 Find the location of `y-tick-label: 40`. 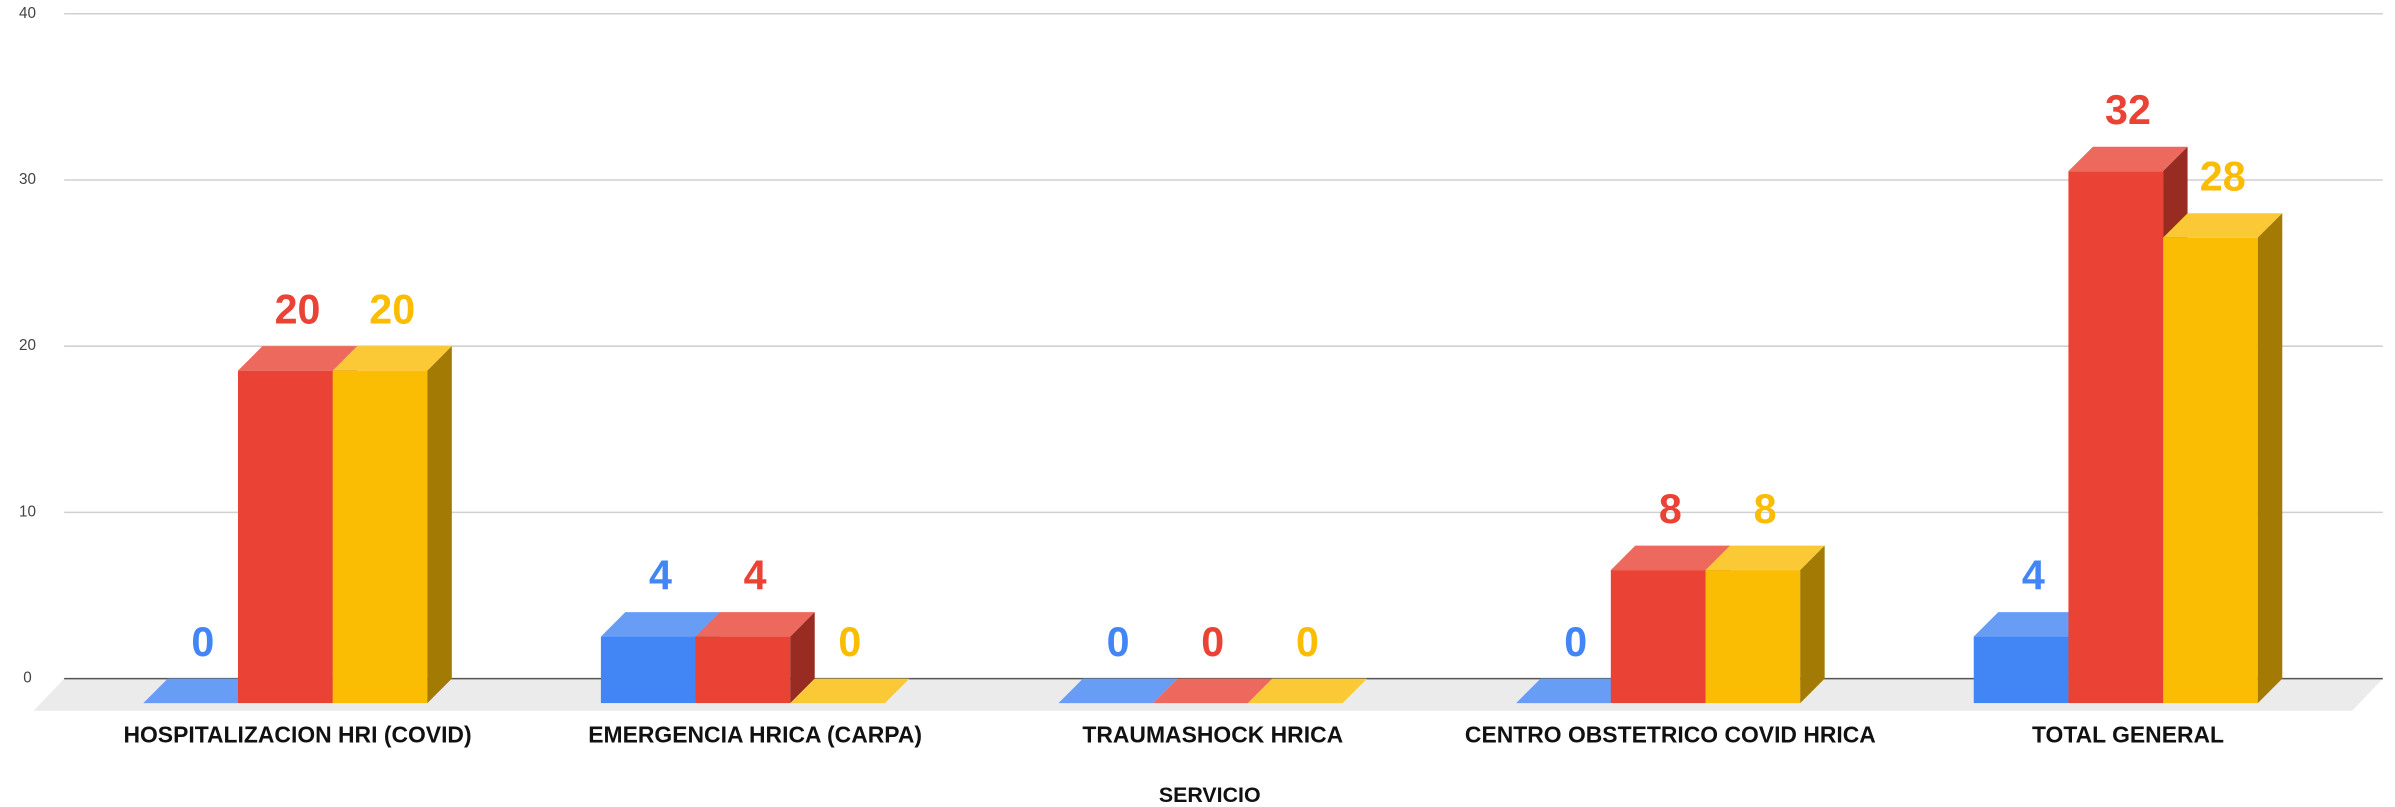

y-tick-label: 40 is located at coordinates (27, 13).